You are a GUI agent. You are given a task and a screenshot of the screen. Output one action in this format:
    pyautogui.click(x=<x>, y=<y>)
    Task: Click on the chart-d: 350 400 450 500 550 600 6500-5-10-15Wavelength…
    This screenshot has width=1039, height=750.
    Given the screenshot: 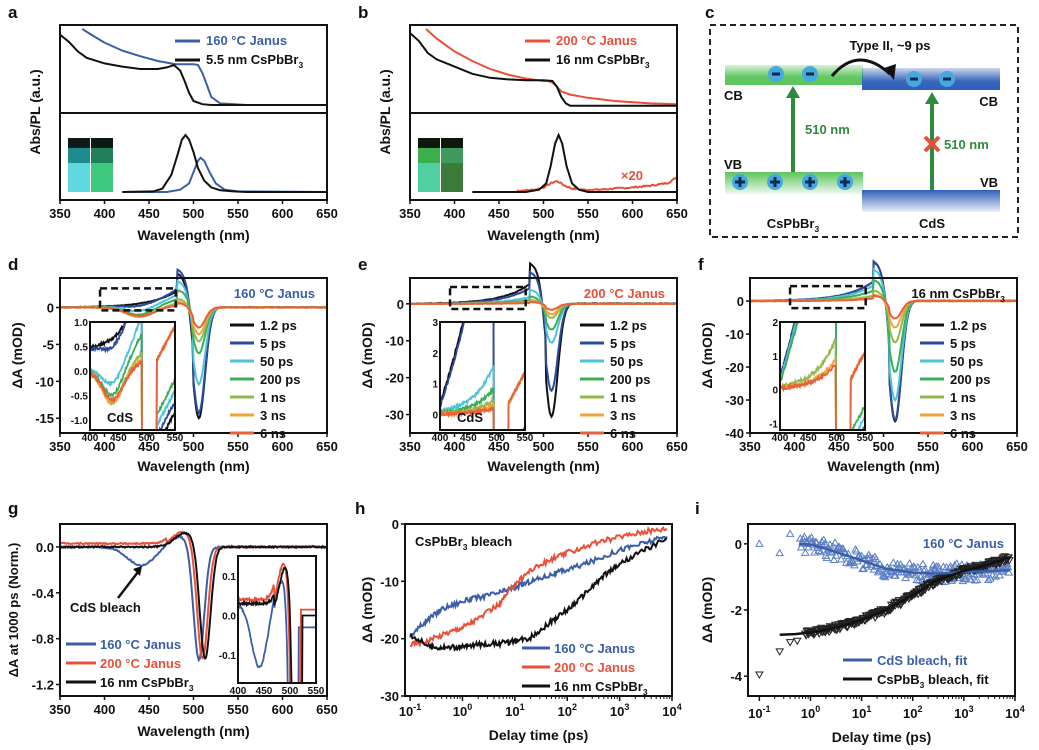 What is the action you would take?
    pyautogui.click(x=173, y=370)
    